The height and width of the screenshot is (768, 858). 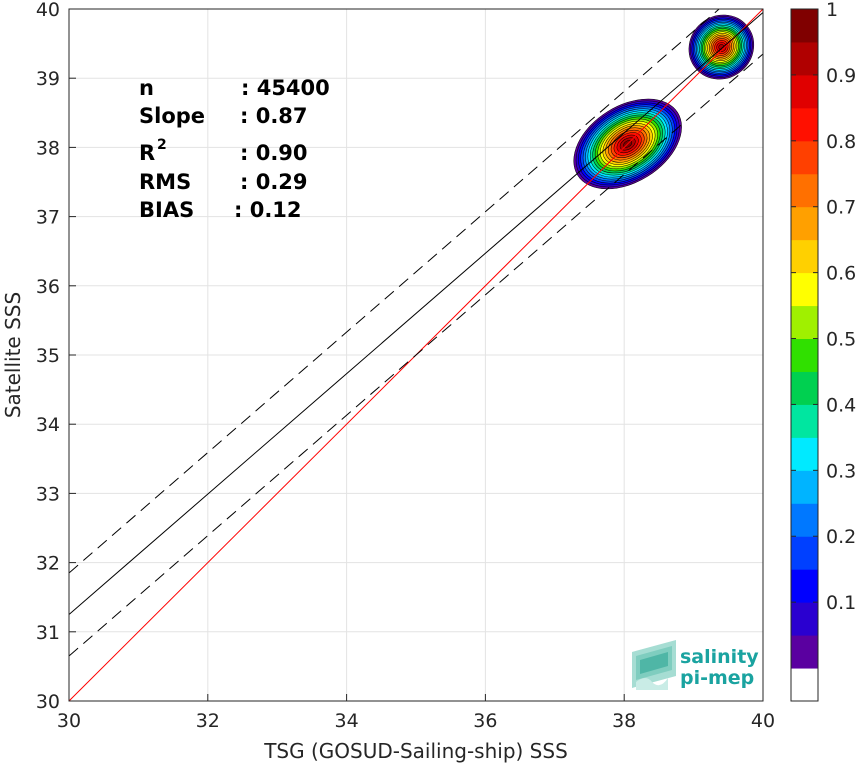 What do you see at coordinates (717, 678) in the screenshot?
I see `logo-line2: pi-mep` at bounding box center [717, 678].